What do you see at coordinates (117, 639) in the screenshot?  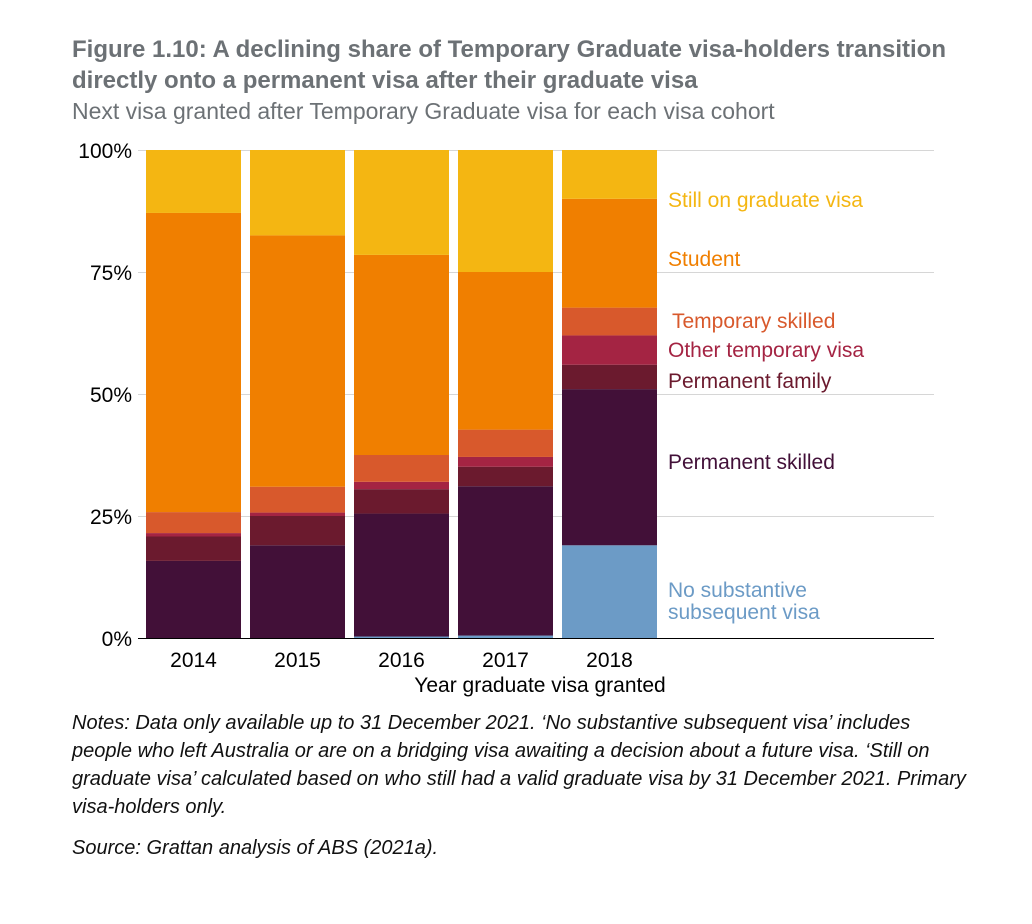 I see `y-tick-label: 0%` at bounding box center [117, 639].